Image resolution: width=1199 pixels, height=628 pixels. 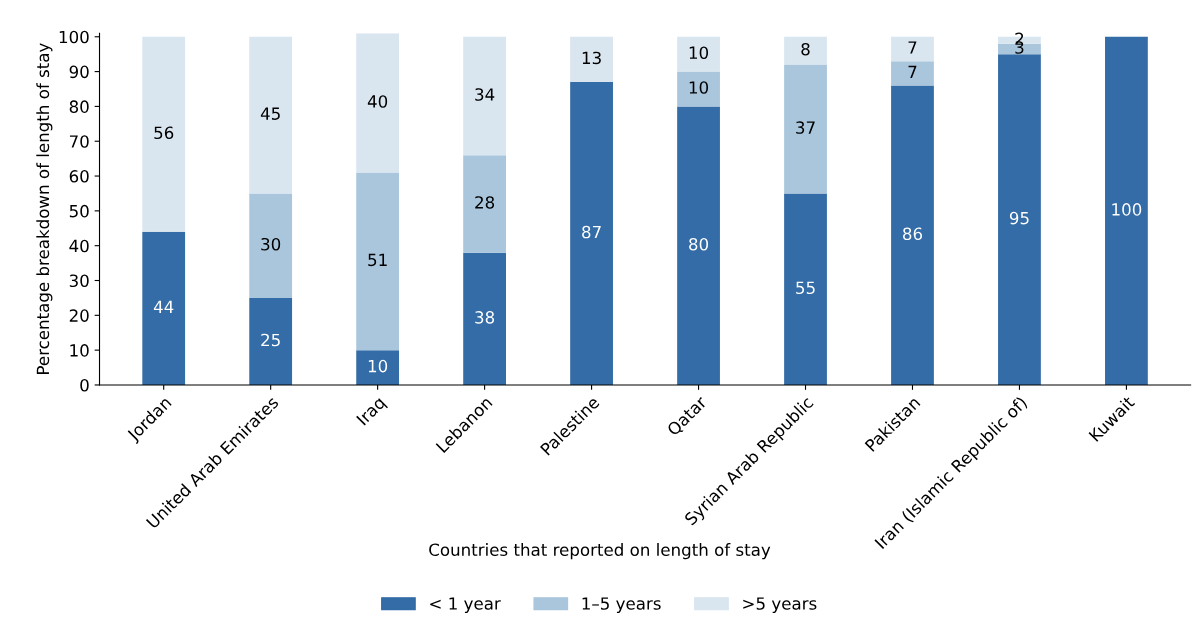 What do you see at coordinates (780, 605) in the screenshot?
I see `legend-label: >5 years` at bounding box center [780, 605].